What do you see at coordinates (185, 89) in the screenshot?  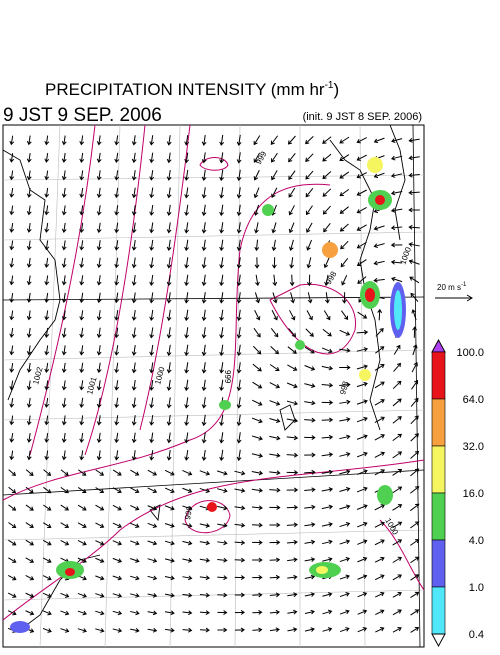 I see `title-main: PRECIPITATION INTENSITY (mm hr` at bounding box center [185, 89].